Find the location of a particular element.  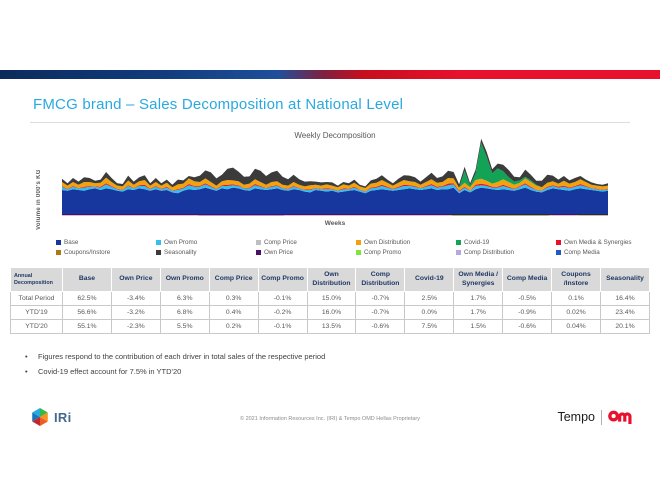

iri-logo-text: IRi is located at coordinates (63, 417).